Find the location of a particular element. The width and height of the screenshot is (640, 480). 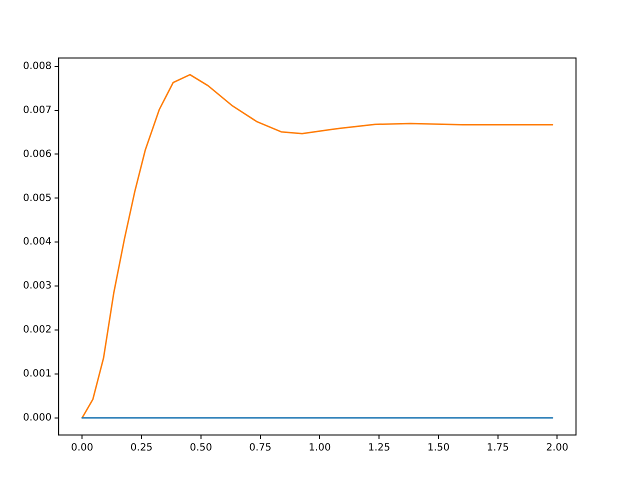

y-tick-label: 0.005 is located at coordinates (37, 198).